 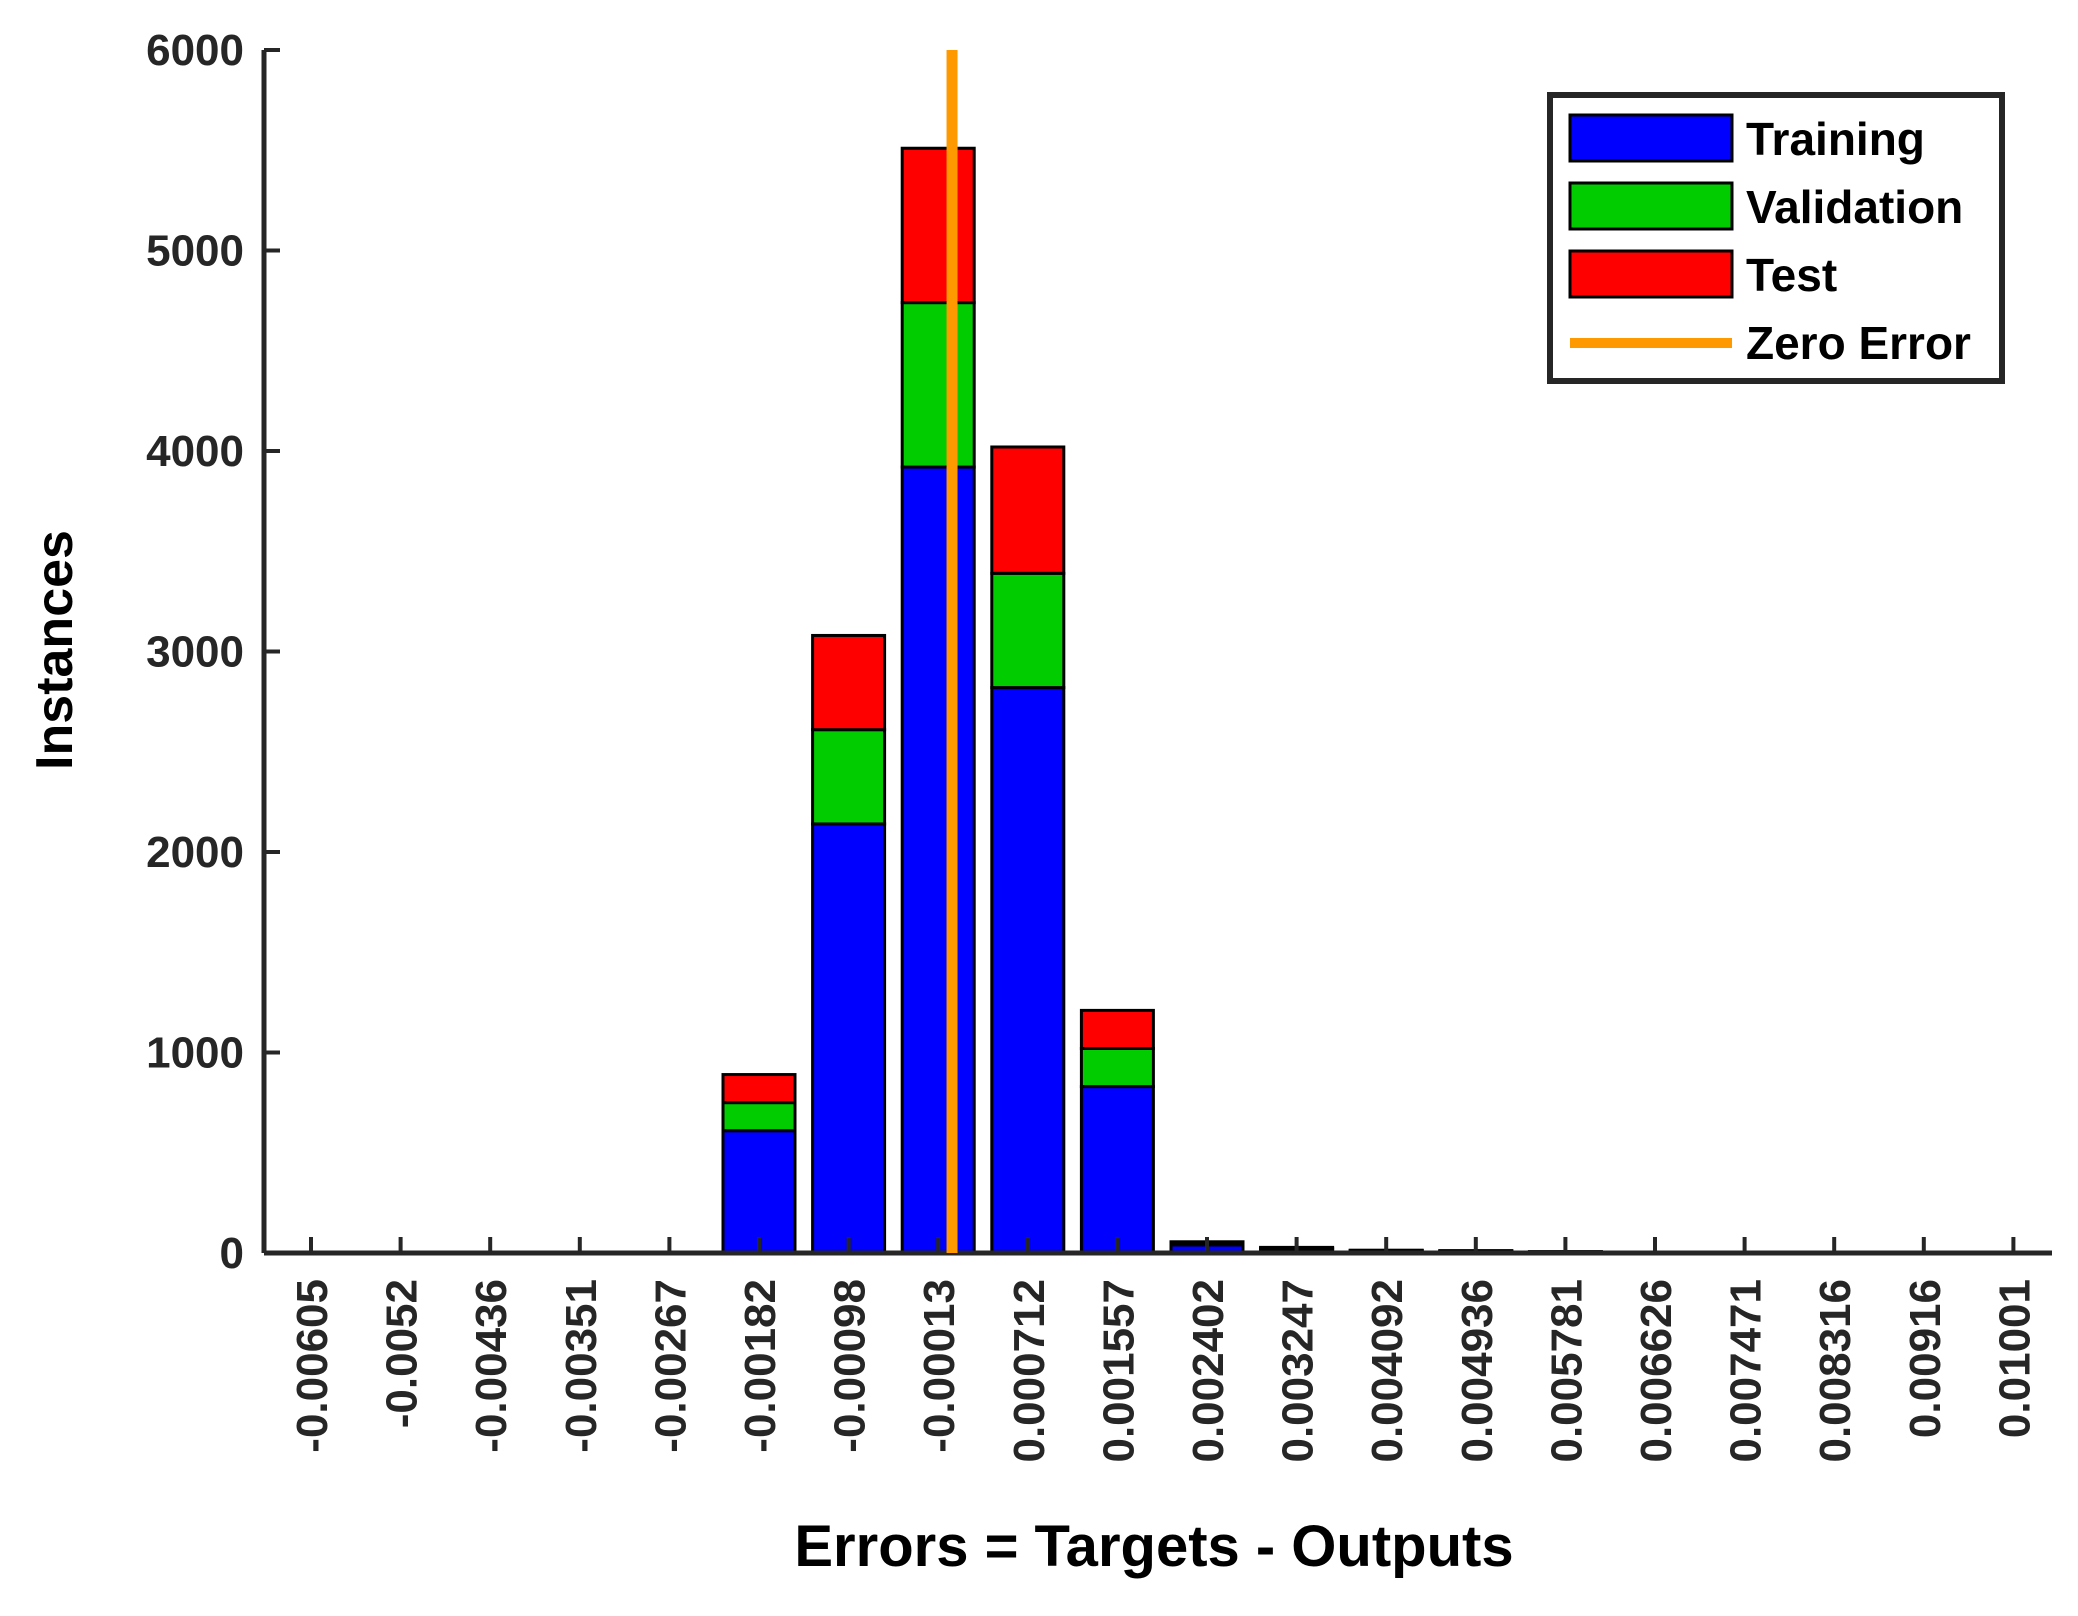 I want to click on x-tick-label-17: 0.008316, so click(x=1835, y=1371).